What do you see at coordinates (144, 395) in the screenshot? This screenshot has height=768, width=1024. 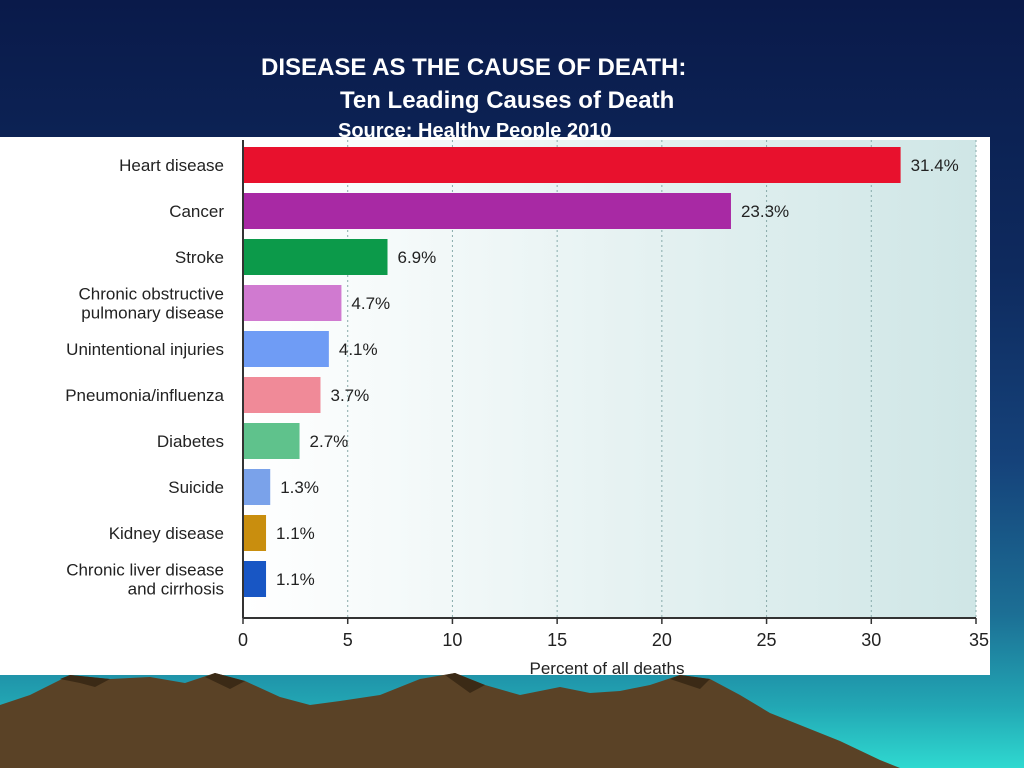 I see `category-label: Pneumonia/influenza` at bounding box center [144, 395].